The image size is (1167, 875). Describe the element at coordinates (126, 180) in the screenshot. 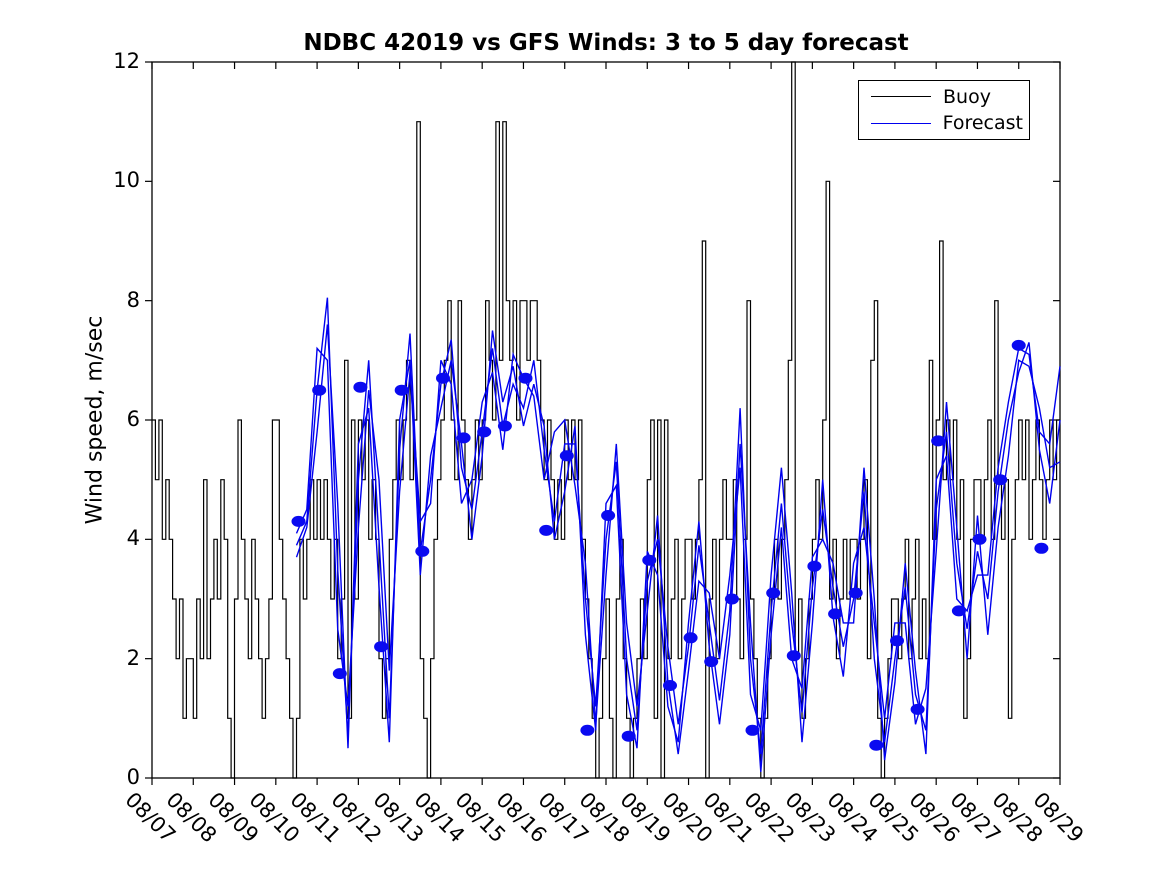

I see `y-tick-label: 10` at that location.